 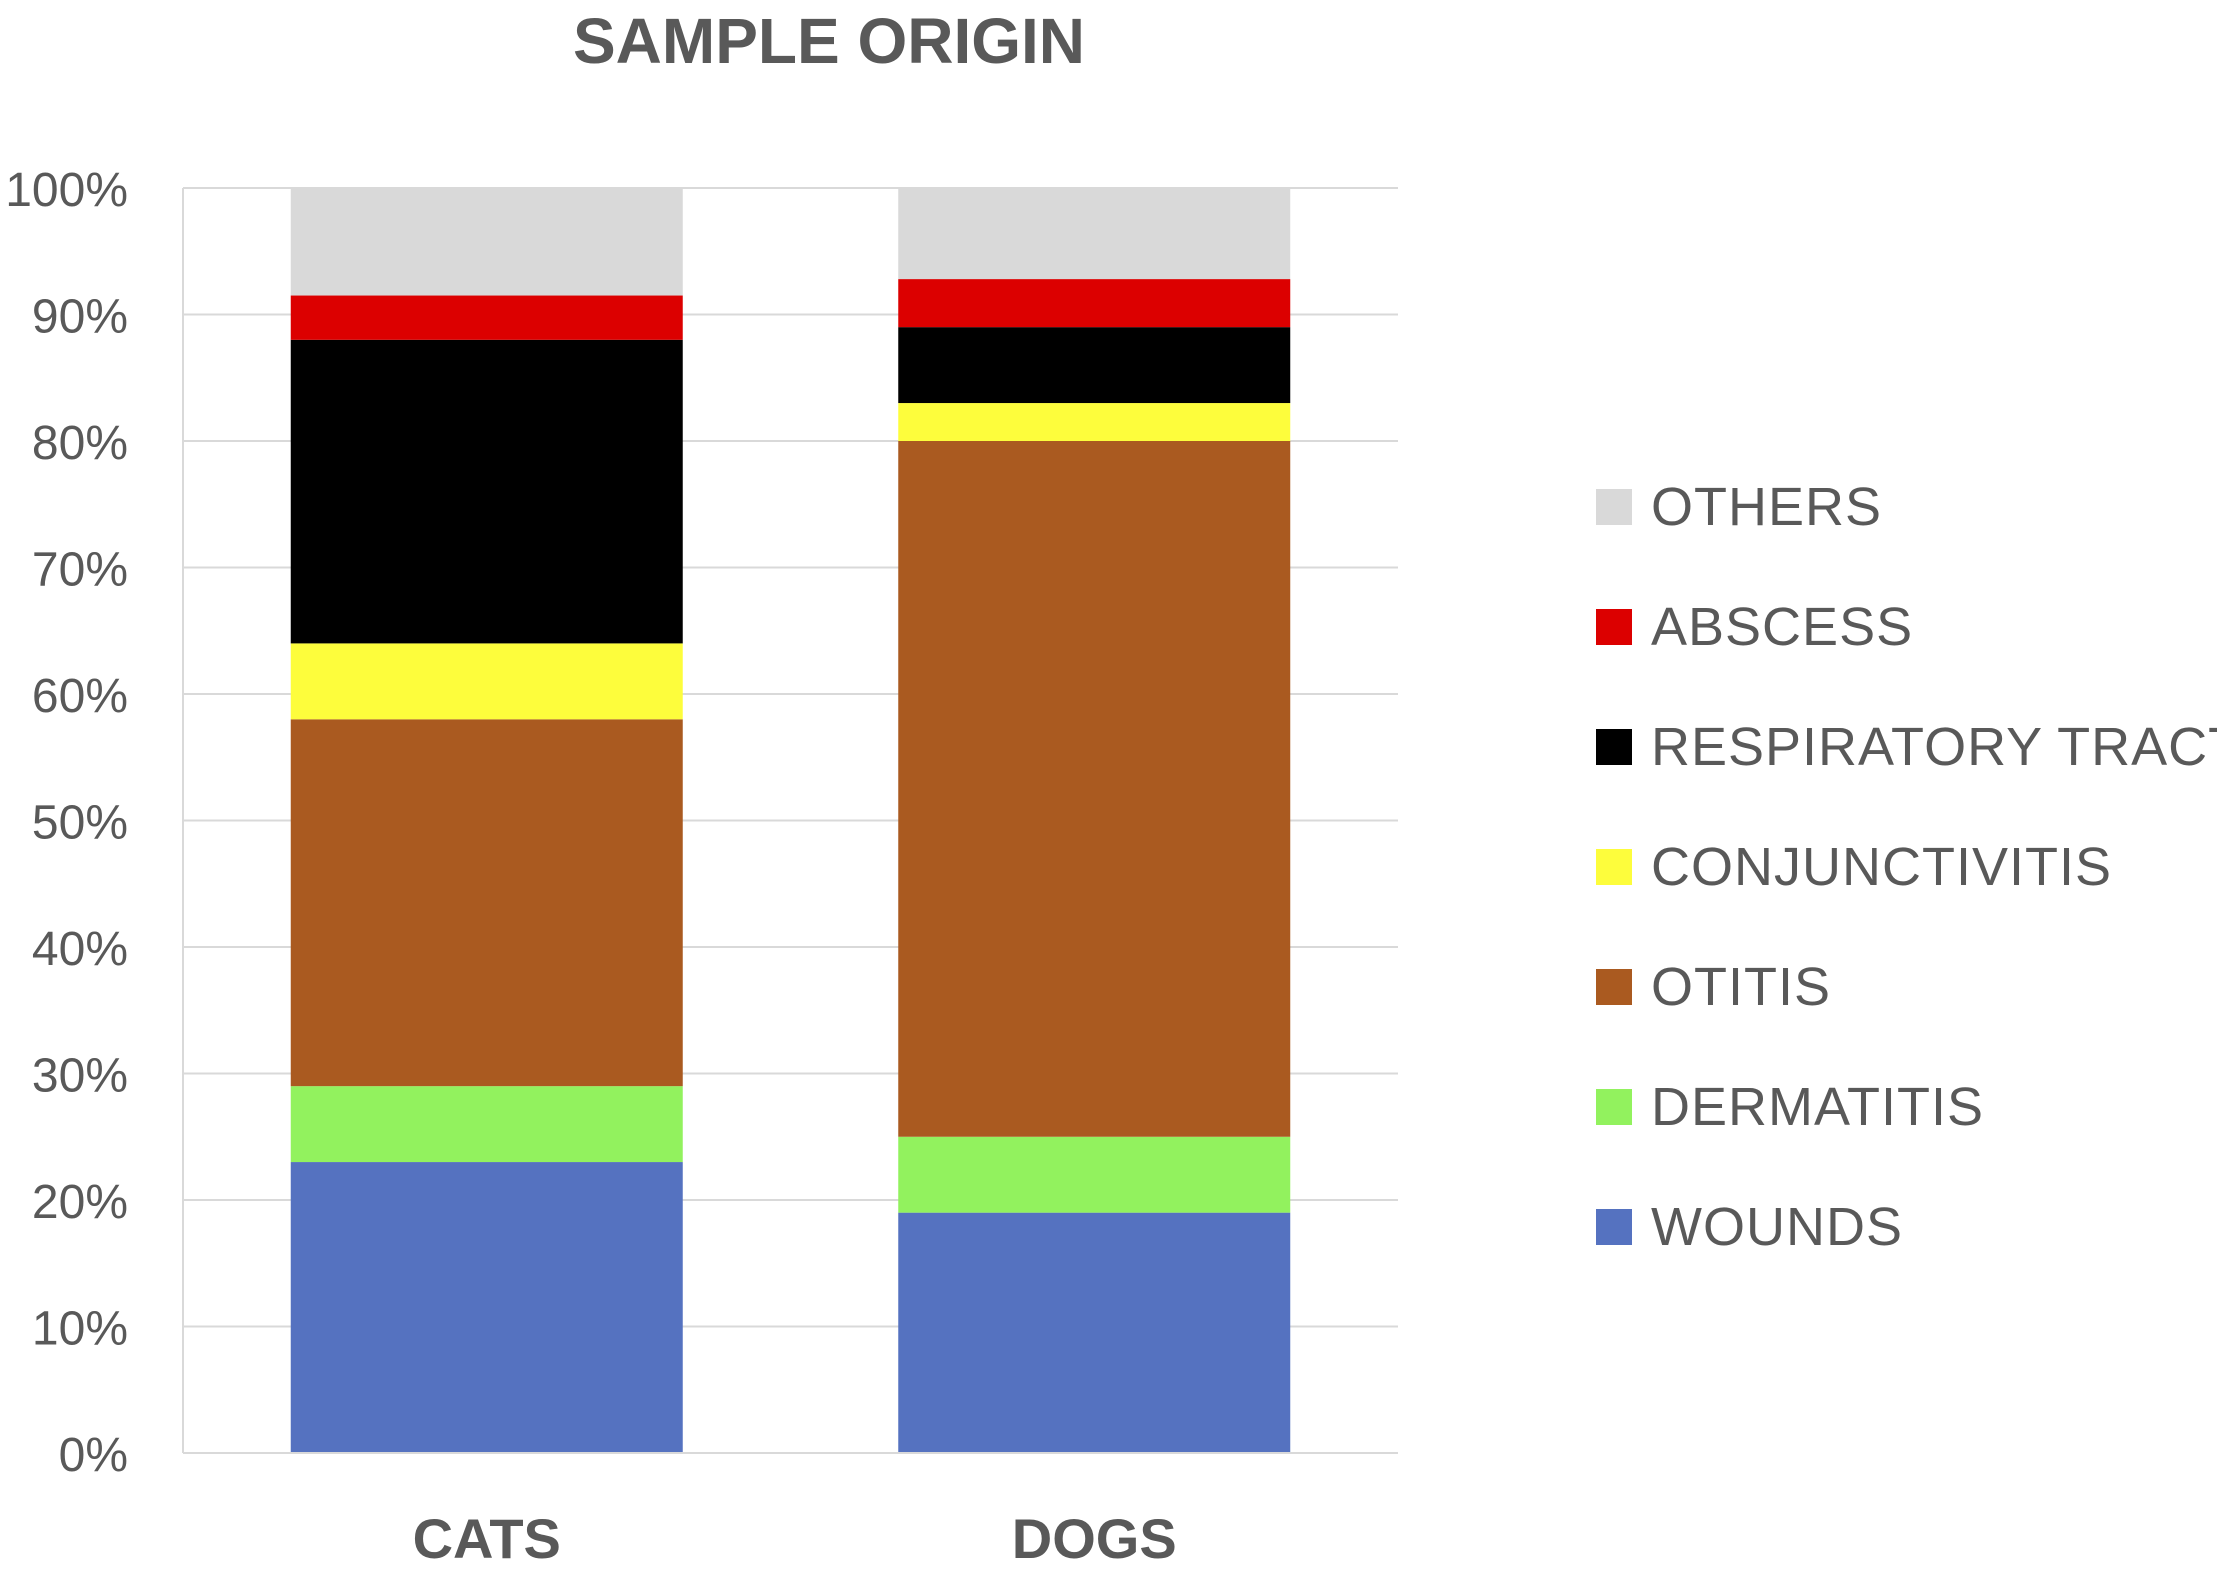 I want to click on legend-label: ABSCESS, so click(x=1782, y=627).